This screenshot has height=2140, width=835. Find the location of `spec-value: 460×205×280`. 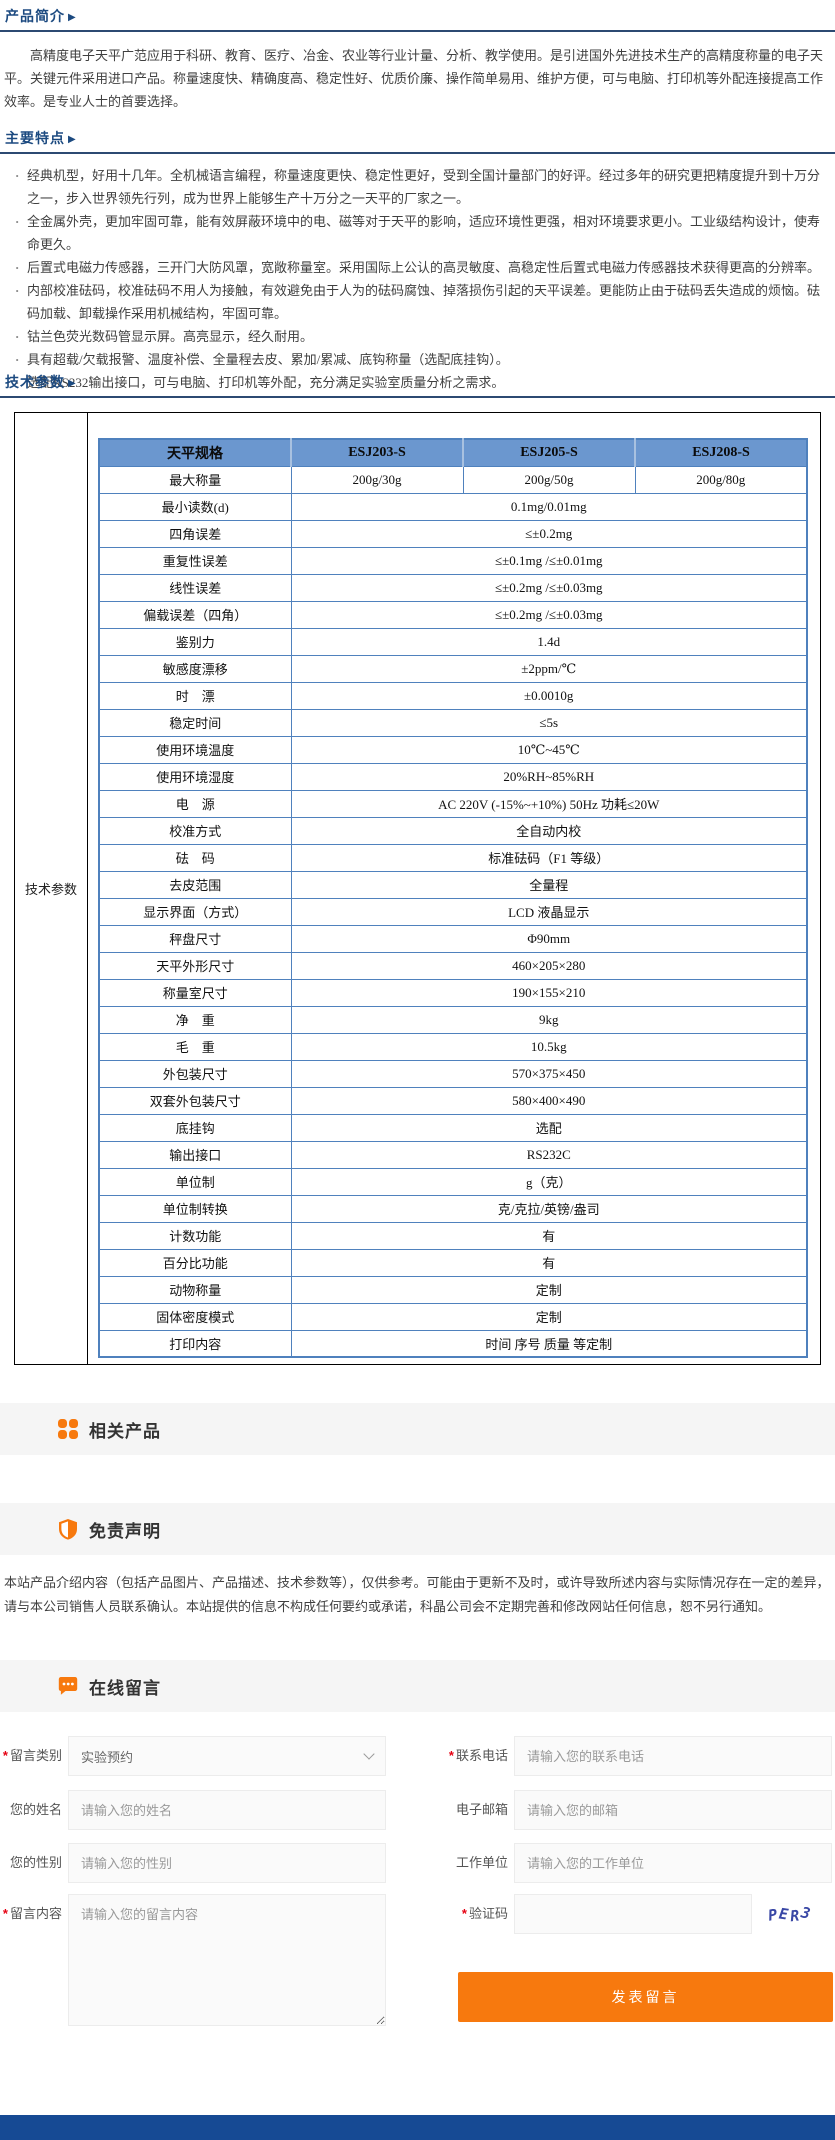

spec-value: 460×205×280 is located at coordinates (549, 965).